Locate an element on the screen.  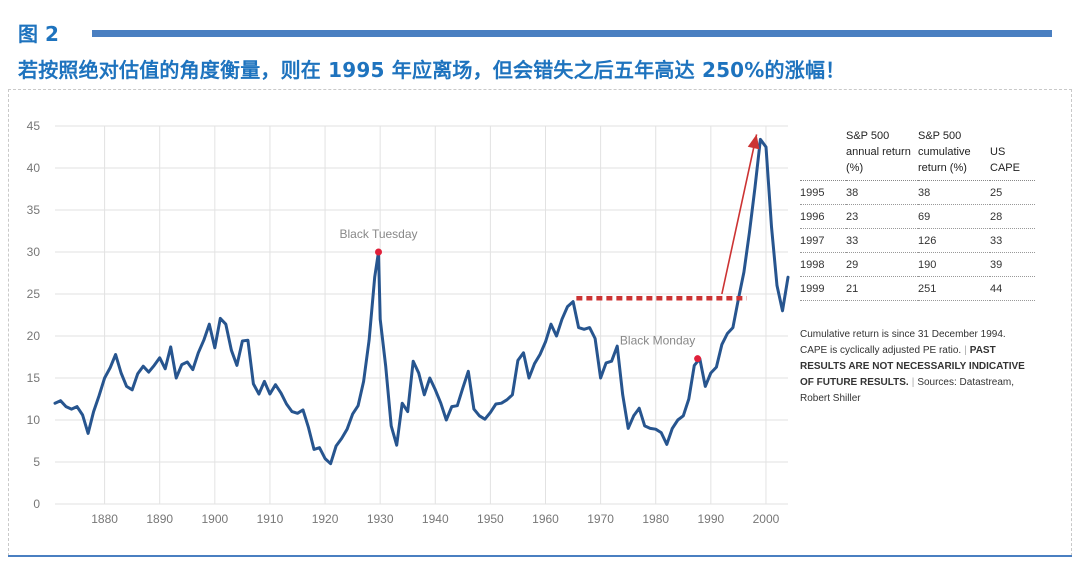
y-tick-label: 5 is located at coordinates (36, 462).